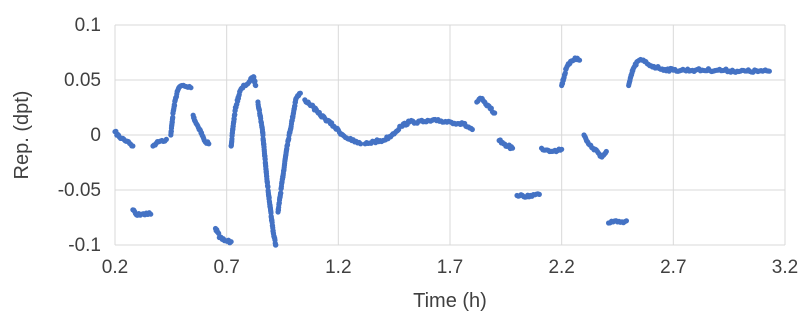 The width and height of the screenshot is (806, 324). What do you see at coordinates (450, 301) in the screenshot?
I see `x-axis-title: Time (h)` at bounding box center [450, 301].